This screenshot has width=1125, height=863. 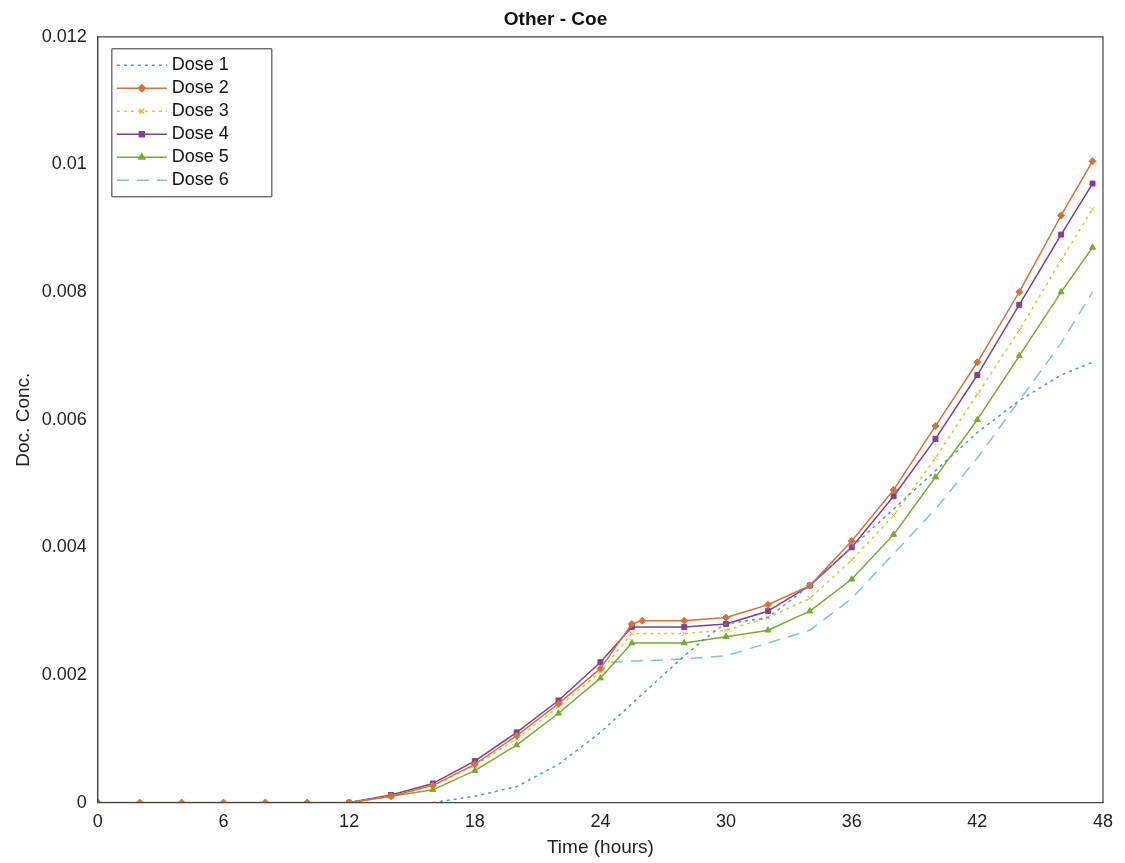 What do you see at coordinates (600, 846) in the screenshot?
I see `x-axis-title: Time (hours)` at bounding box center [600, 846].